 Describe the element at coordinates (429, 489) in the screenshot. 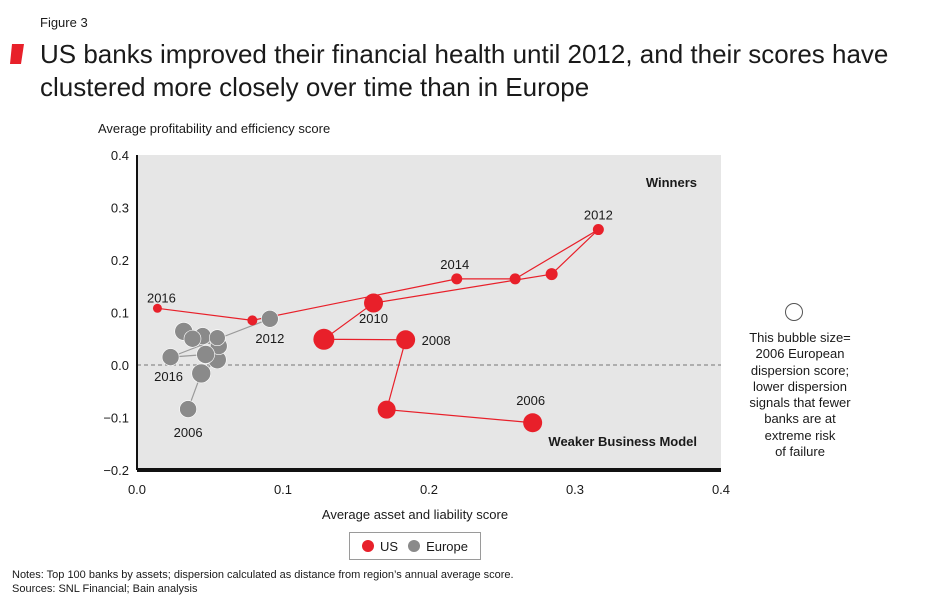

I see `x-tick-label: 0.2` at that location.